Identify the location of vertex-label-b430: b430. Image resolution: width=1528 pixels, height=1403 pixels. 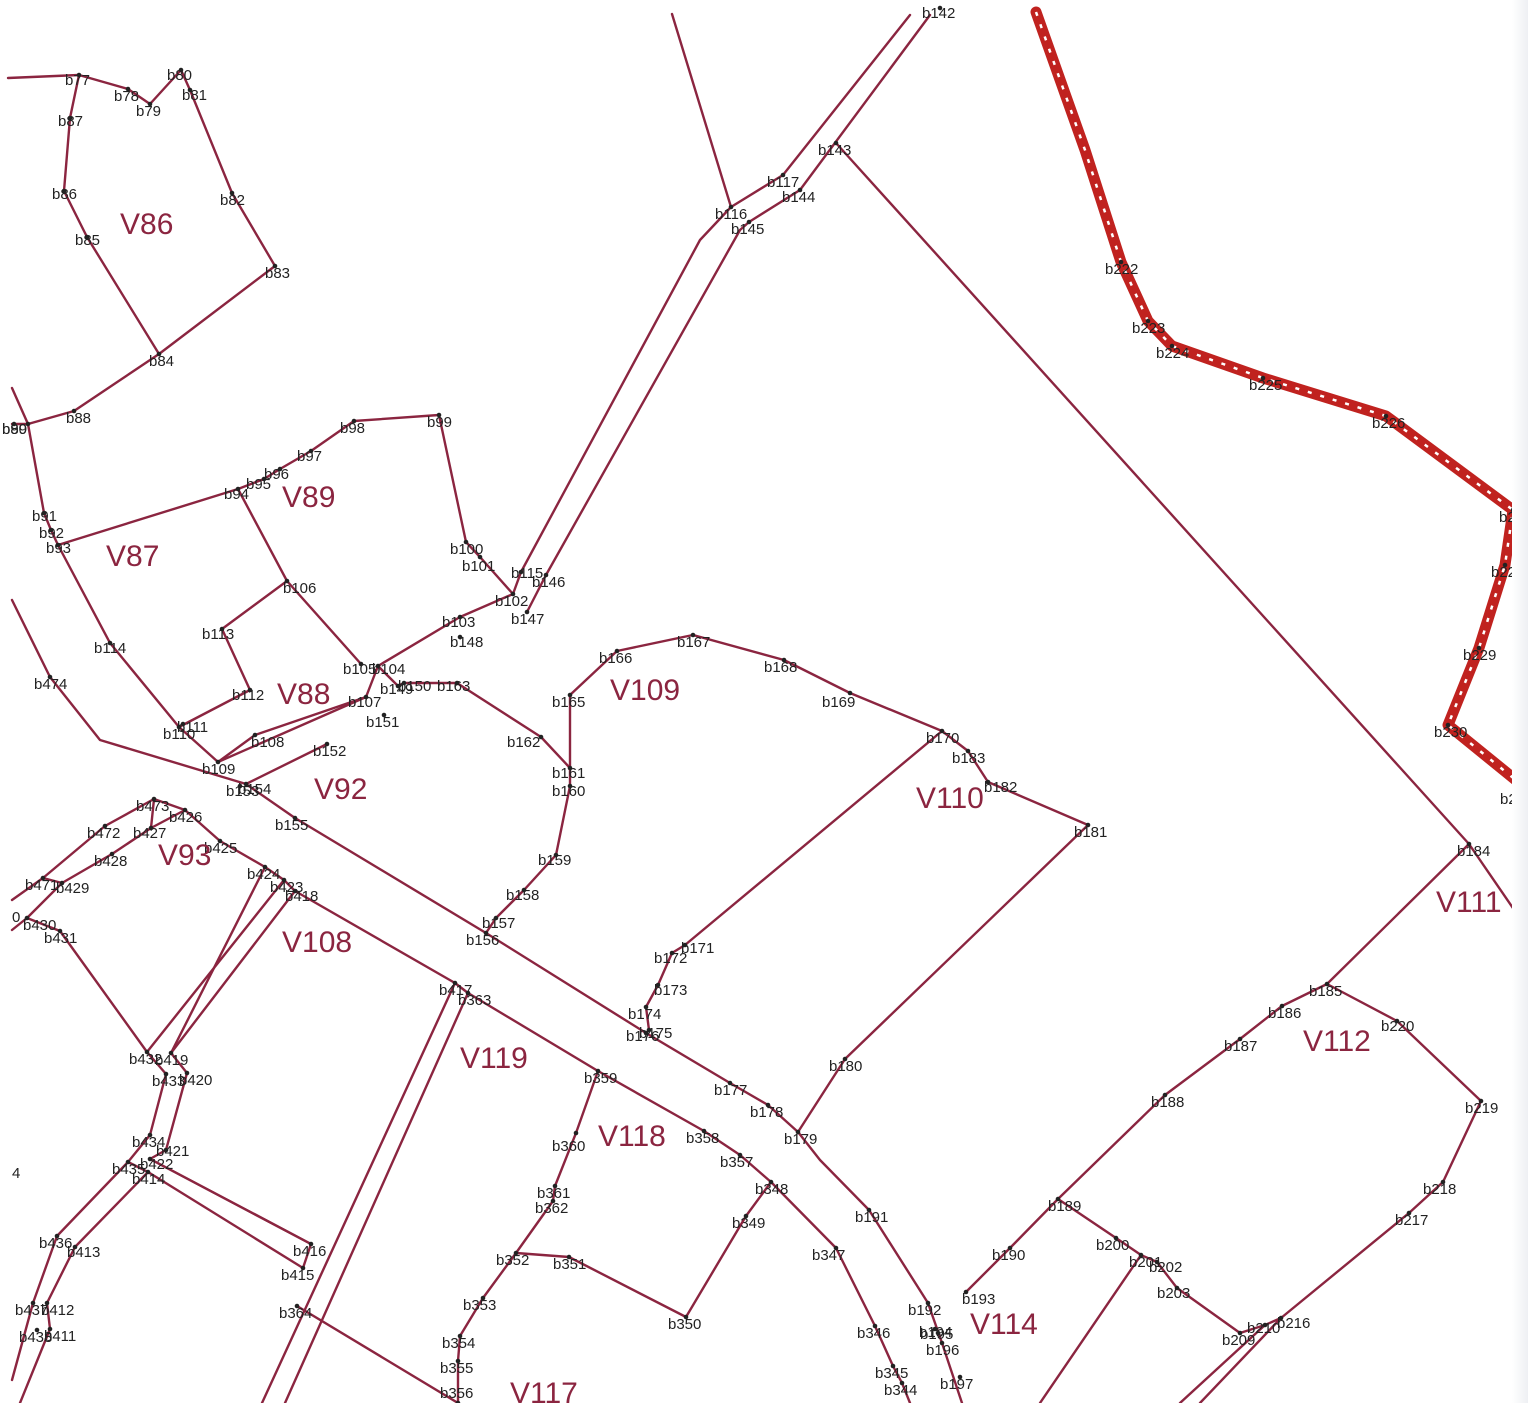
(39, 925).